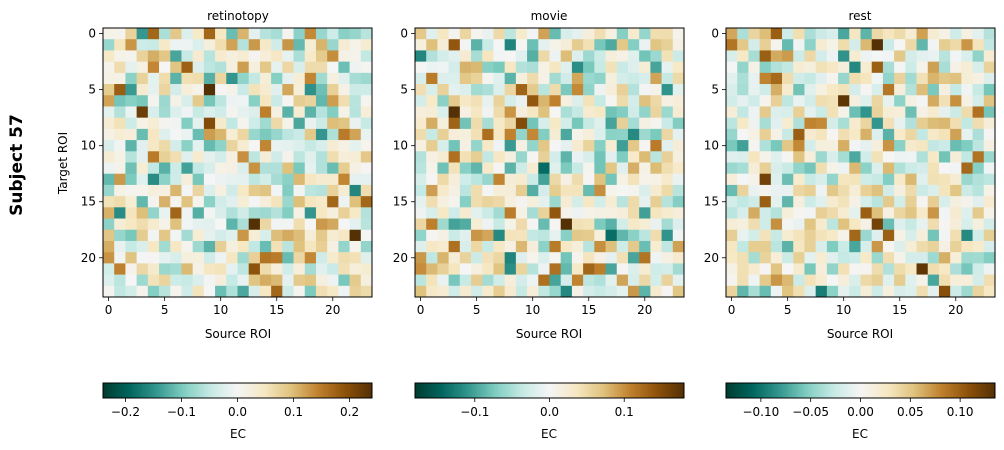 This screenshot has width=1004, height=450. What do you see at coordinates (349, 412) in the screenshot?
I see `colorbar-tick-label: 0.2` at bounding box center [349, 412].